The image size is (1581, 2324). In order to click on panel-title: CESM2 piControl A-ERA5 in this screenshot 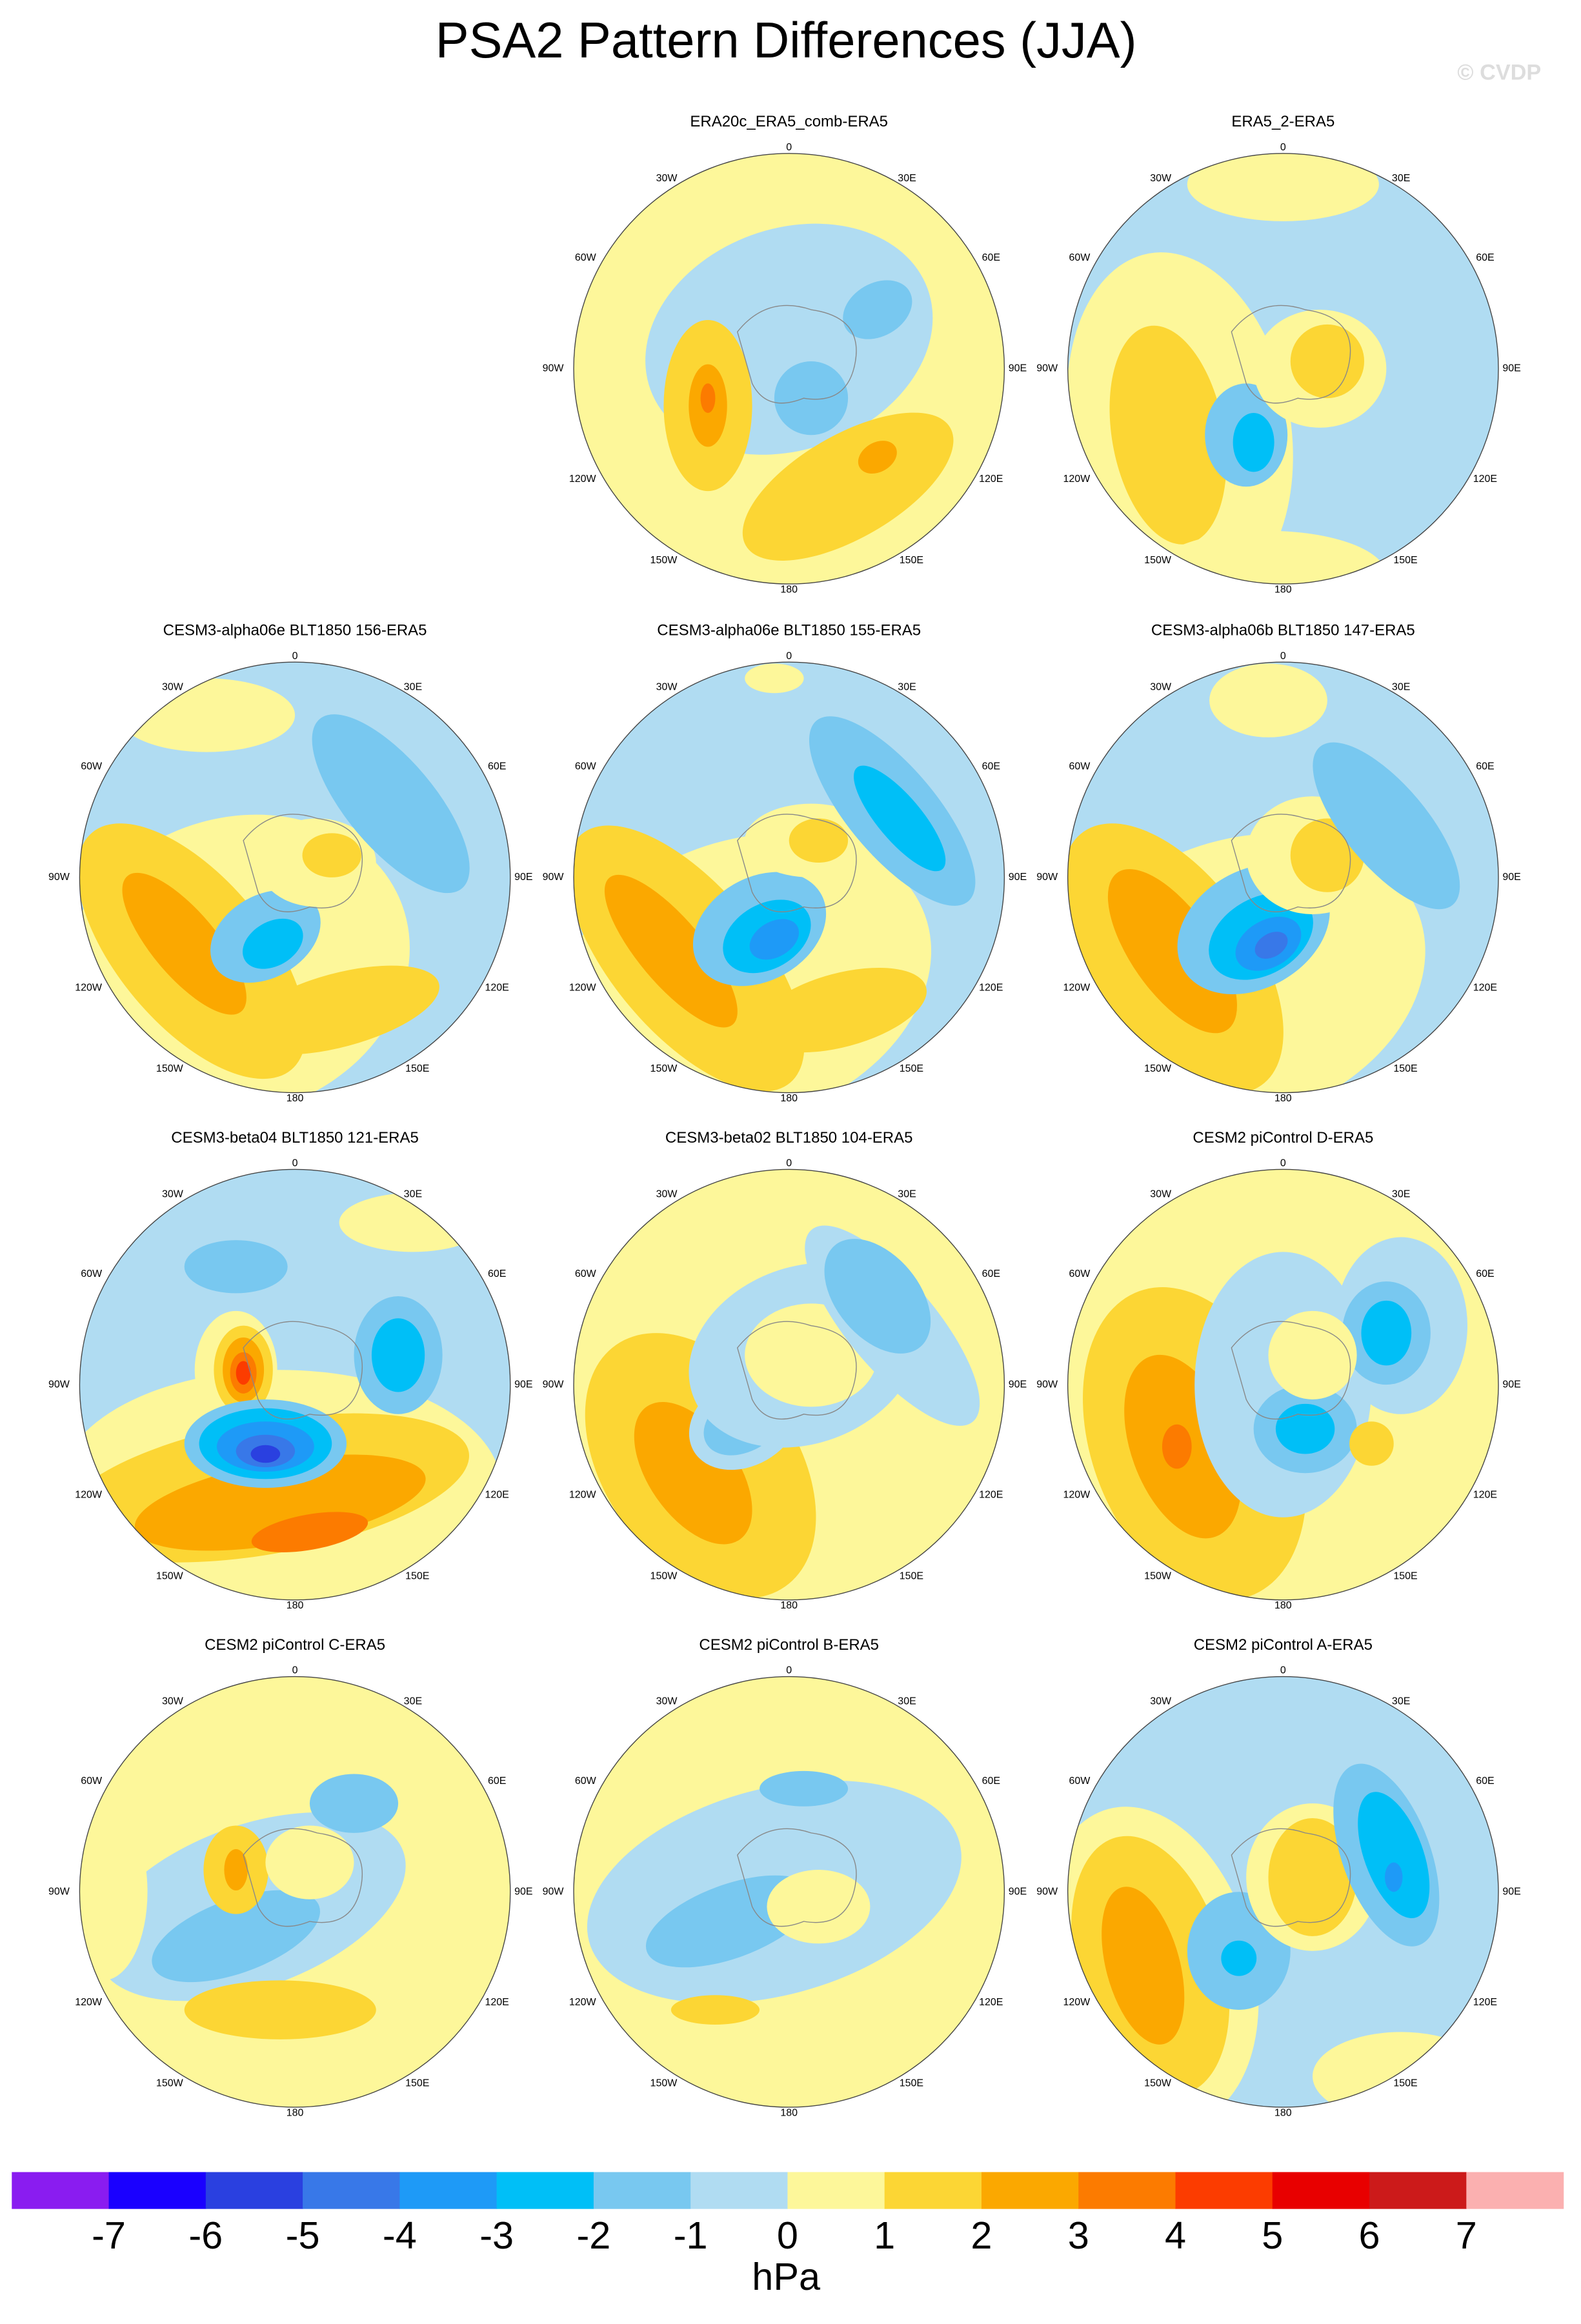, I will do `click(1283, 1645)`.